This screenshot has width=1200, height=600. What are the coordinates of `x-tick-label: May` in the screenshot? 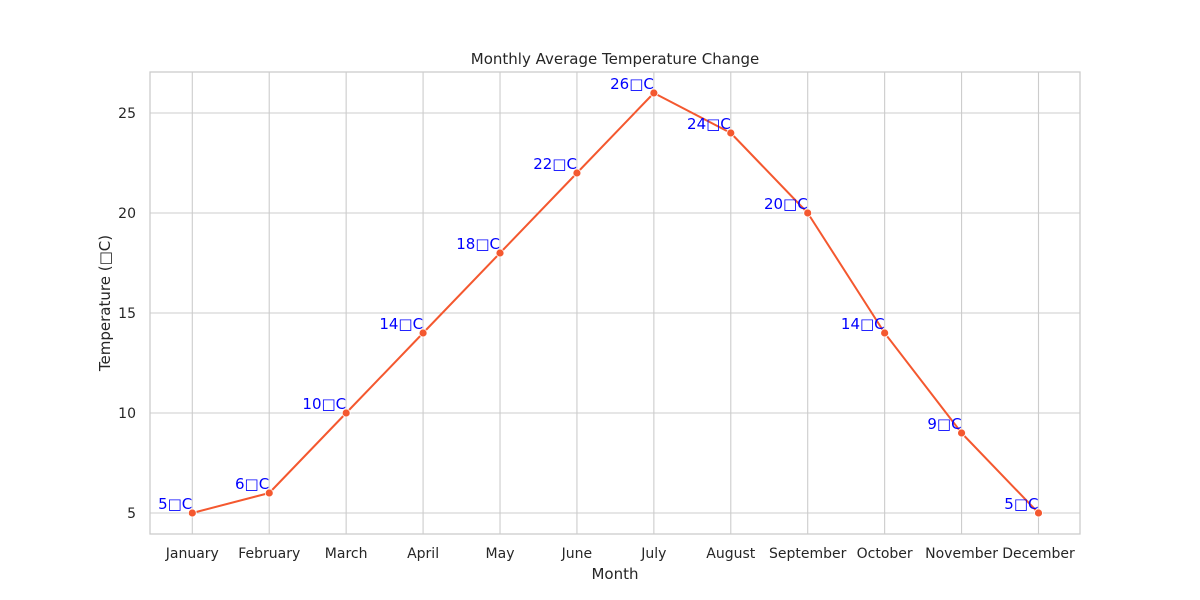 It's located at (500, 554).